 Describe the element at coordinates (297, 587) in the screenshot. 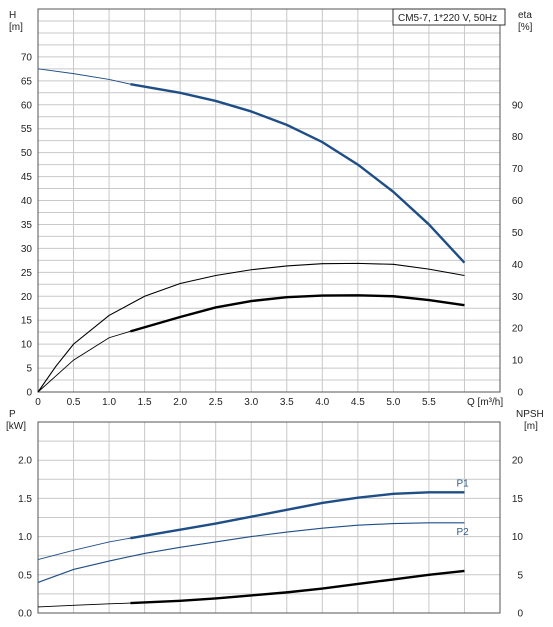

I see `bottom-curve-2-thick` at that location.